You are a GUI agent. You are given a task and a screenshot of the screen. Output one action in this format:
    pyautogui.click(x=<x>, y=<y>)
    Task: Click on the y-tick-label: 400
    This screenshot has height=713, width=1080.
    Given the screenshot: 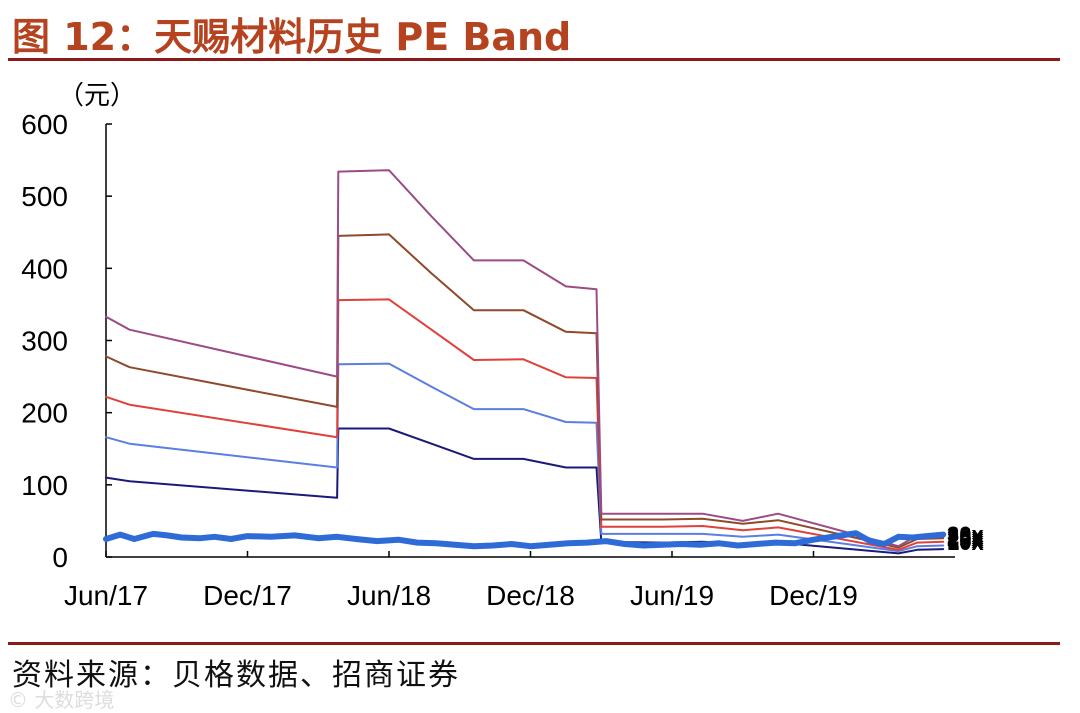 What is the action you would take?
    pyautogui.click(x=44, y=268)
    